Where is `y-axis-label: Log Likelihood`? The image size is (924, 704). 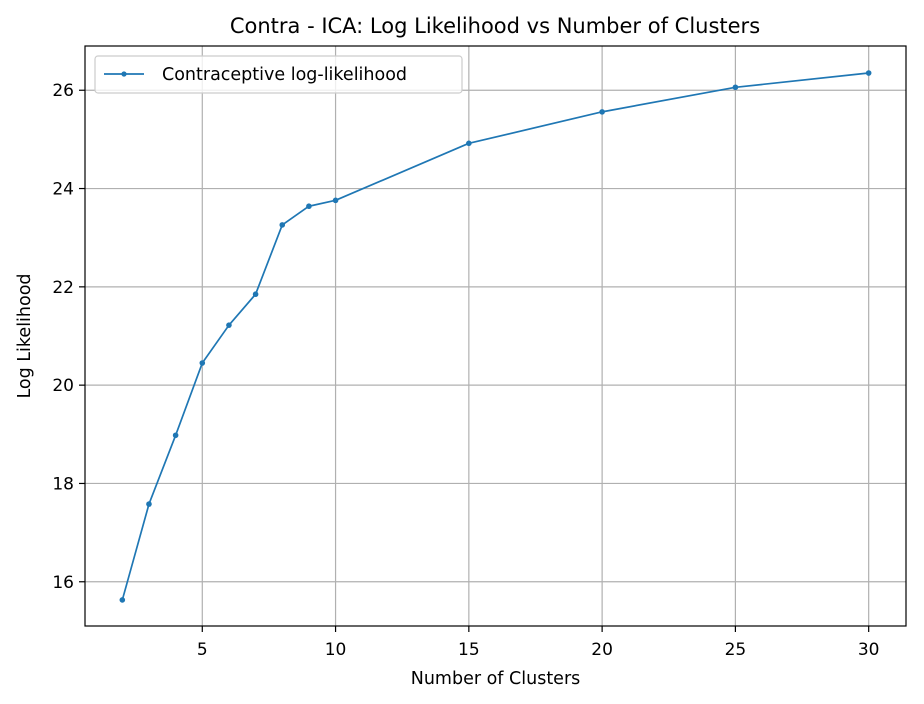
y-axis-label: Log Likelihood is located at coordinates (25, 335).